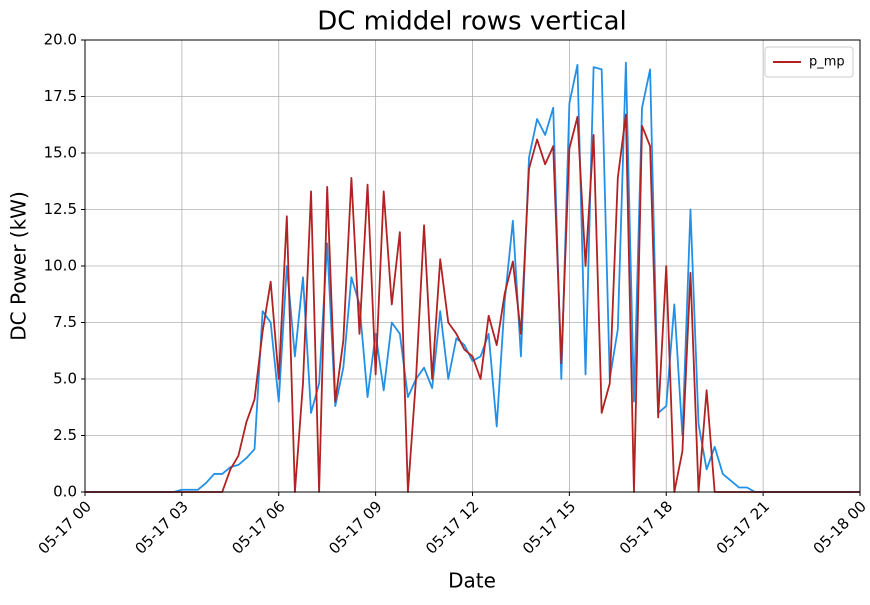 This screenshot has width=870, height=605. What do you see at coordinates (646, 527) in the screenshot?
I see `x-tick-label: 05-17 18` at bounding box center [646, 527].